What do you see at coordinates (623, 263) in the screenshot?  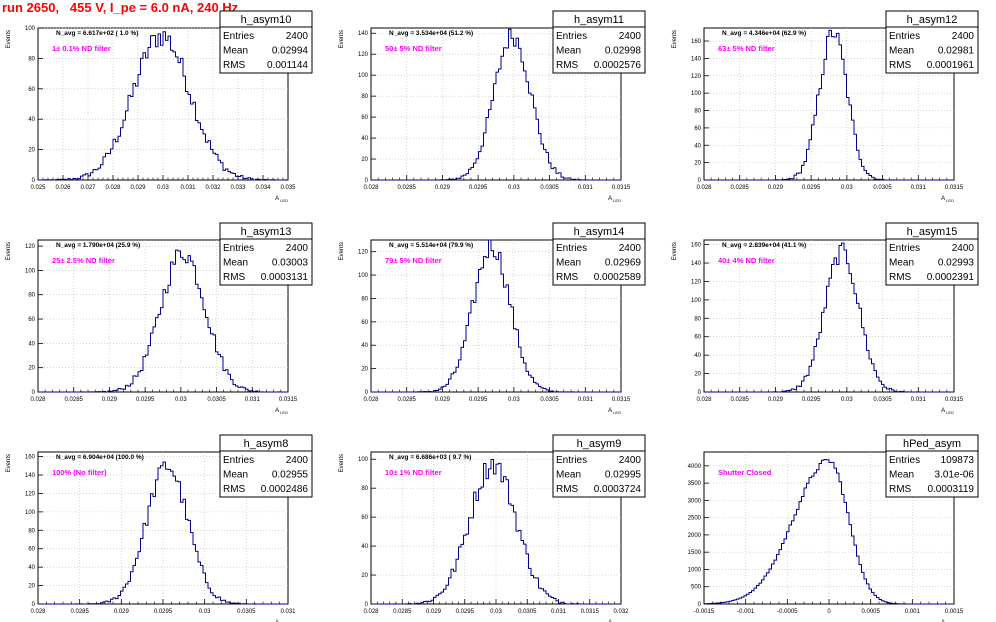 I see `stats-value: 0.02969` at bounding box center [623, 263].